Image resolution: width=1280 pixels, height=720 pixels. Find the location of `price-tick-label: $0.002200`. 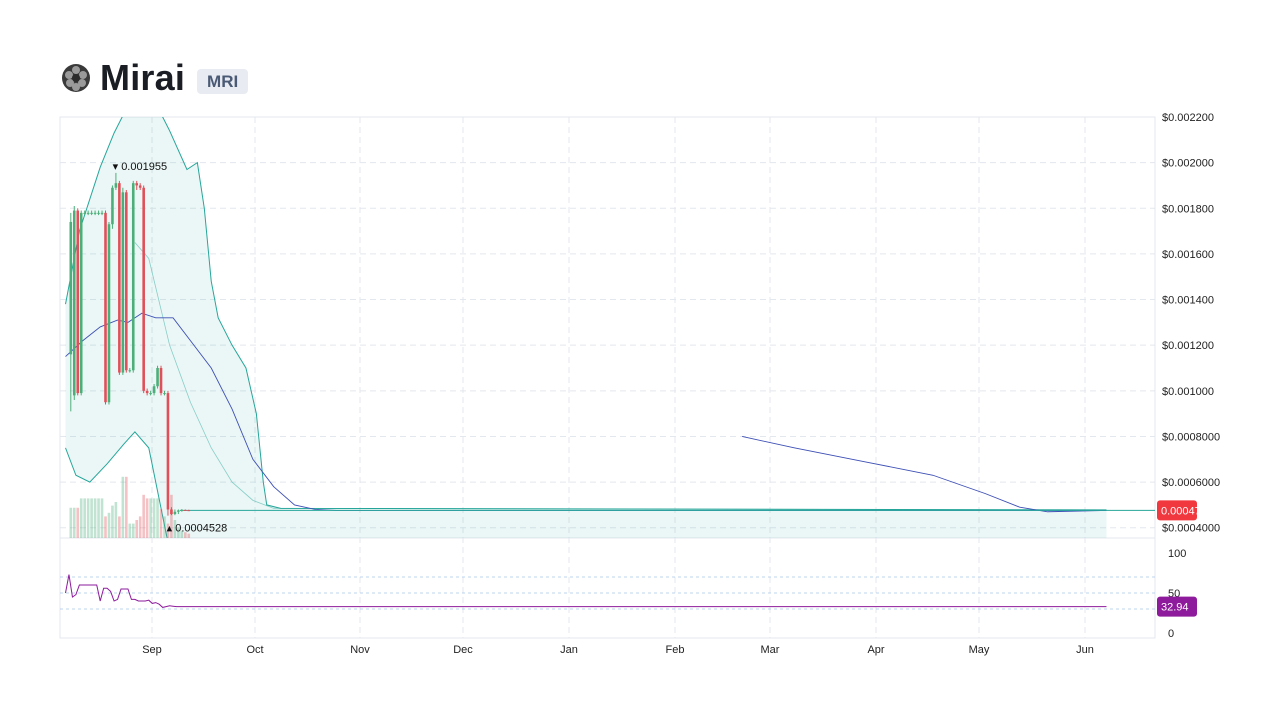

price-tick-label: $0.002200 is located at coordinates (1188, 118).